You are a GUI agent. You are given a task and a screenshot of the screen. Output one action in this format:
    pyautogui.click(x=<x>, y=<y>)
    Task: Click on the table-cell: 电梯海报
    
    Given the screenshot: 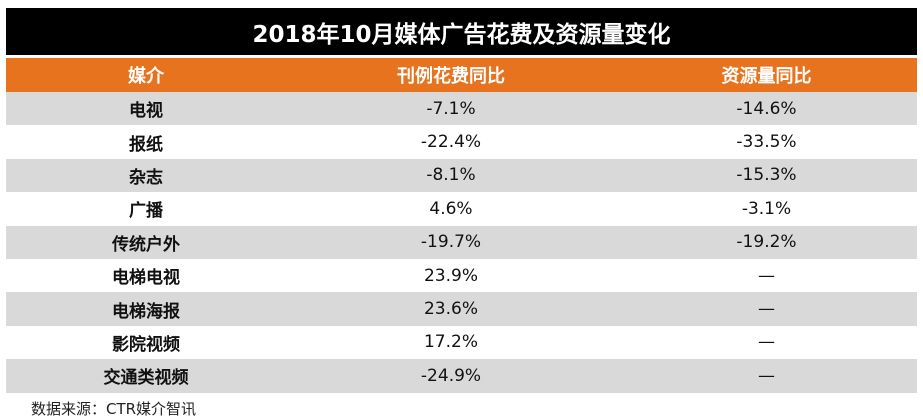 What is the action you would take?
    pyautogui.click(x=146, y=311)
    